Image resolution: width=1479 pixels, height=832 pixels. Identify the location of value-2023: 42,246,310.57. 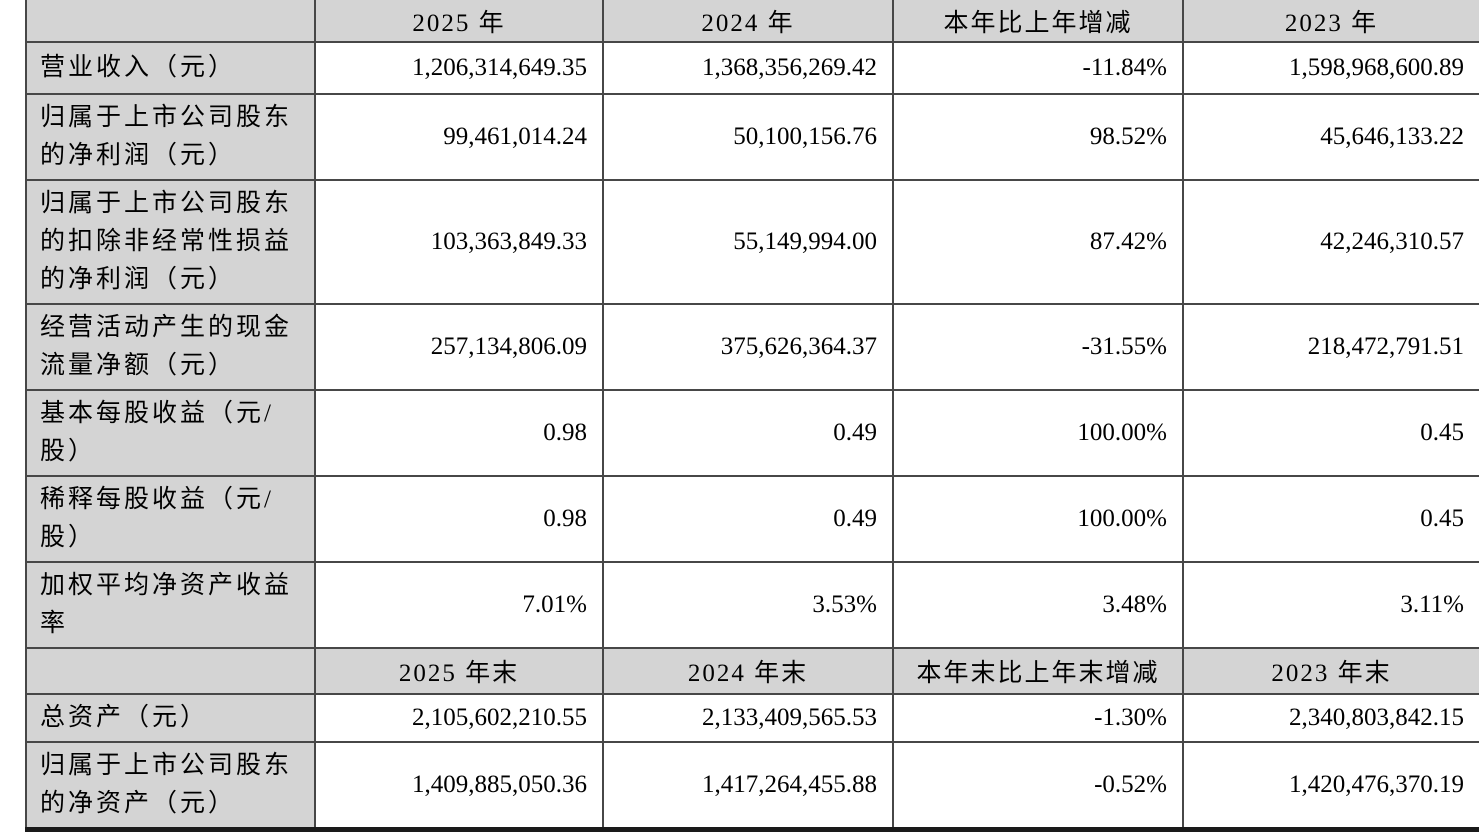
(1330, 242).